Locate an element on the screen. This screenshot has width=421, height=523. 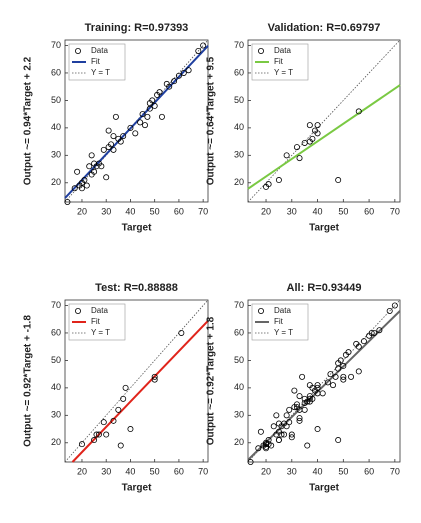
y-axis-label: Output ~= 0.92*Target + -1.8 is located at coordinates (28, 381).